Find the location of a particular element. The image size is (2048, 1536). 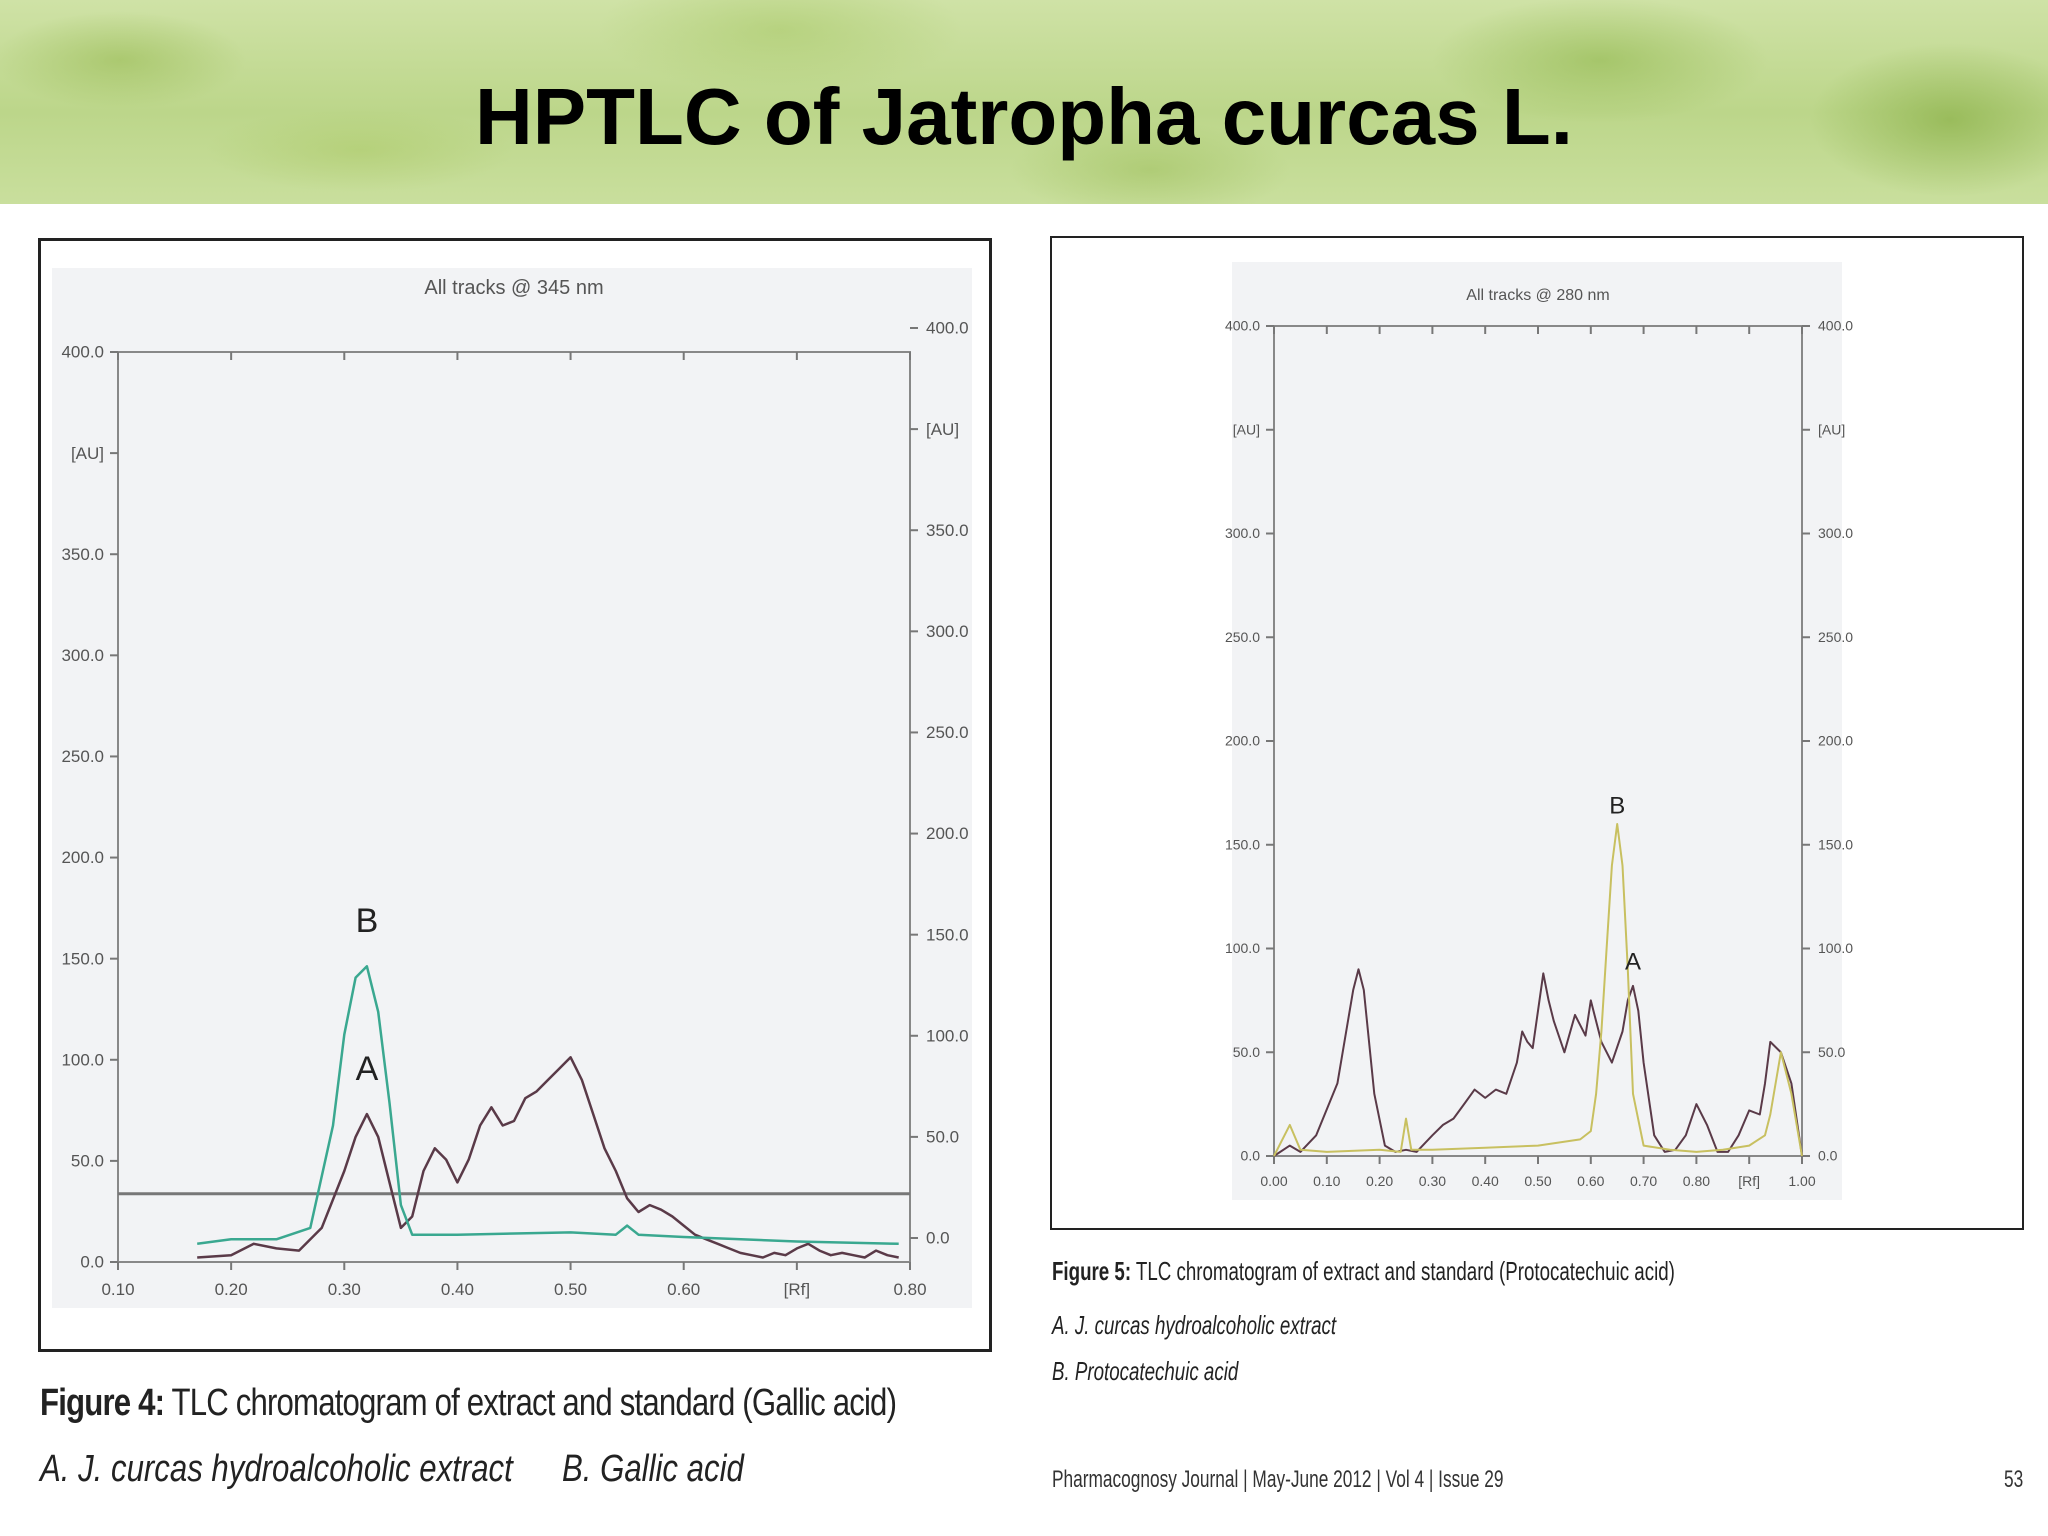

fig5-series-b is located at coordinates (1538, 990).